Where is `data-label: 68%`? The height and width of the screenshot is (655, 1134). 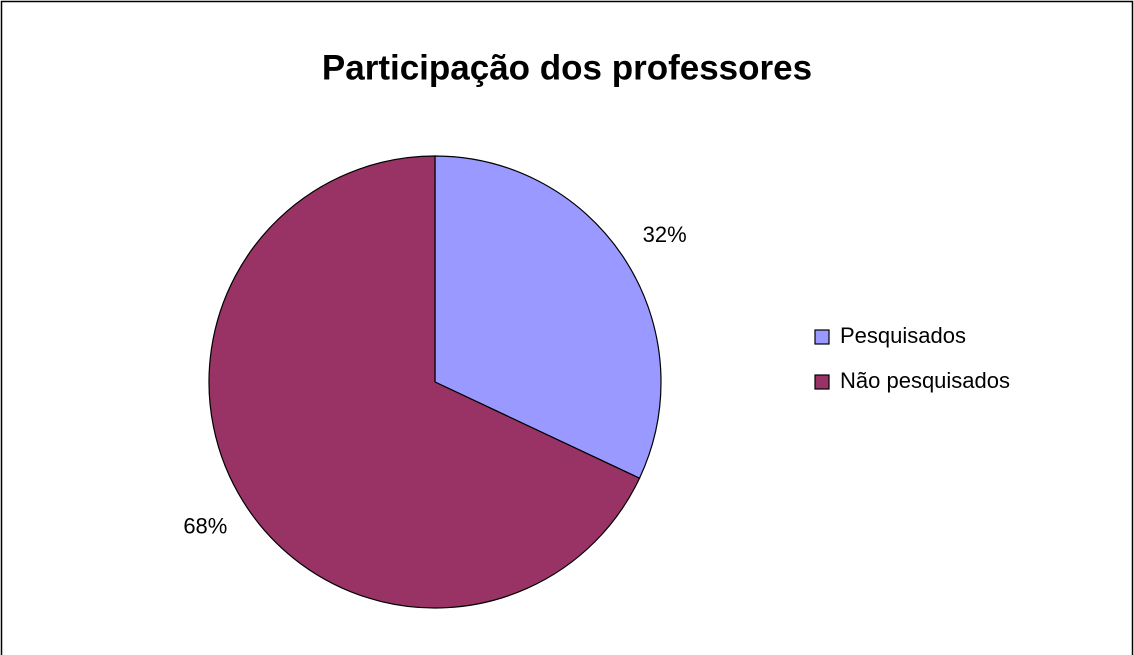 data-label: 68% is located at coordinates (205, 526).